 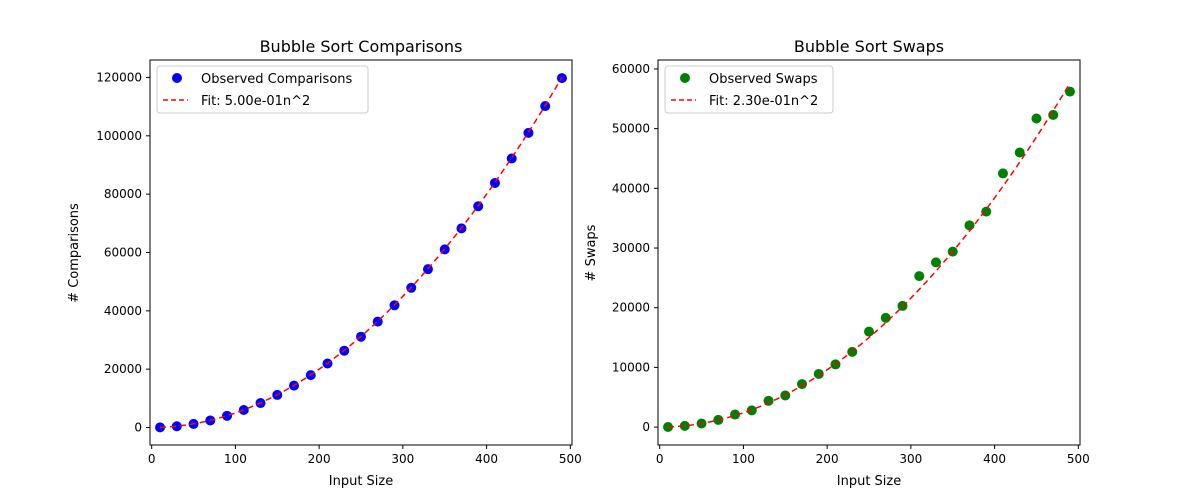 What do you see at coordinates (361, 46) in the screenshot?
I see `chart-title: Bubble Sort Comparisons` at bounding box center [361, 46].